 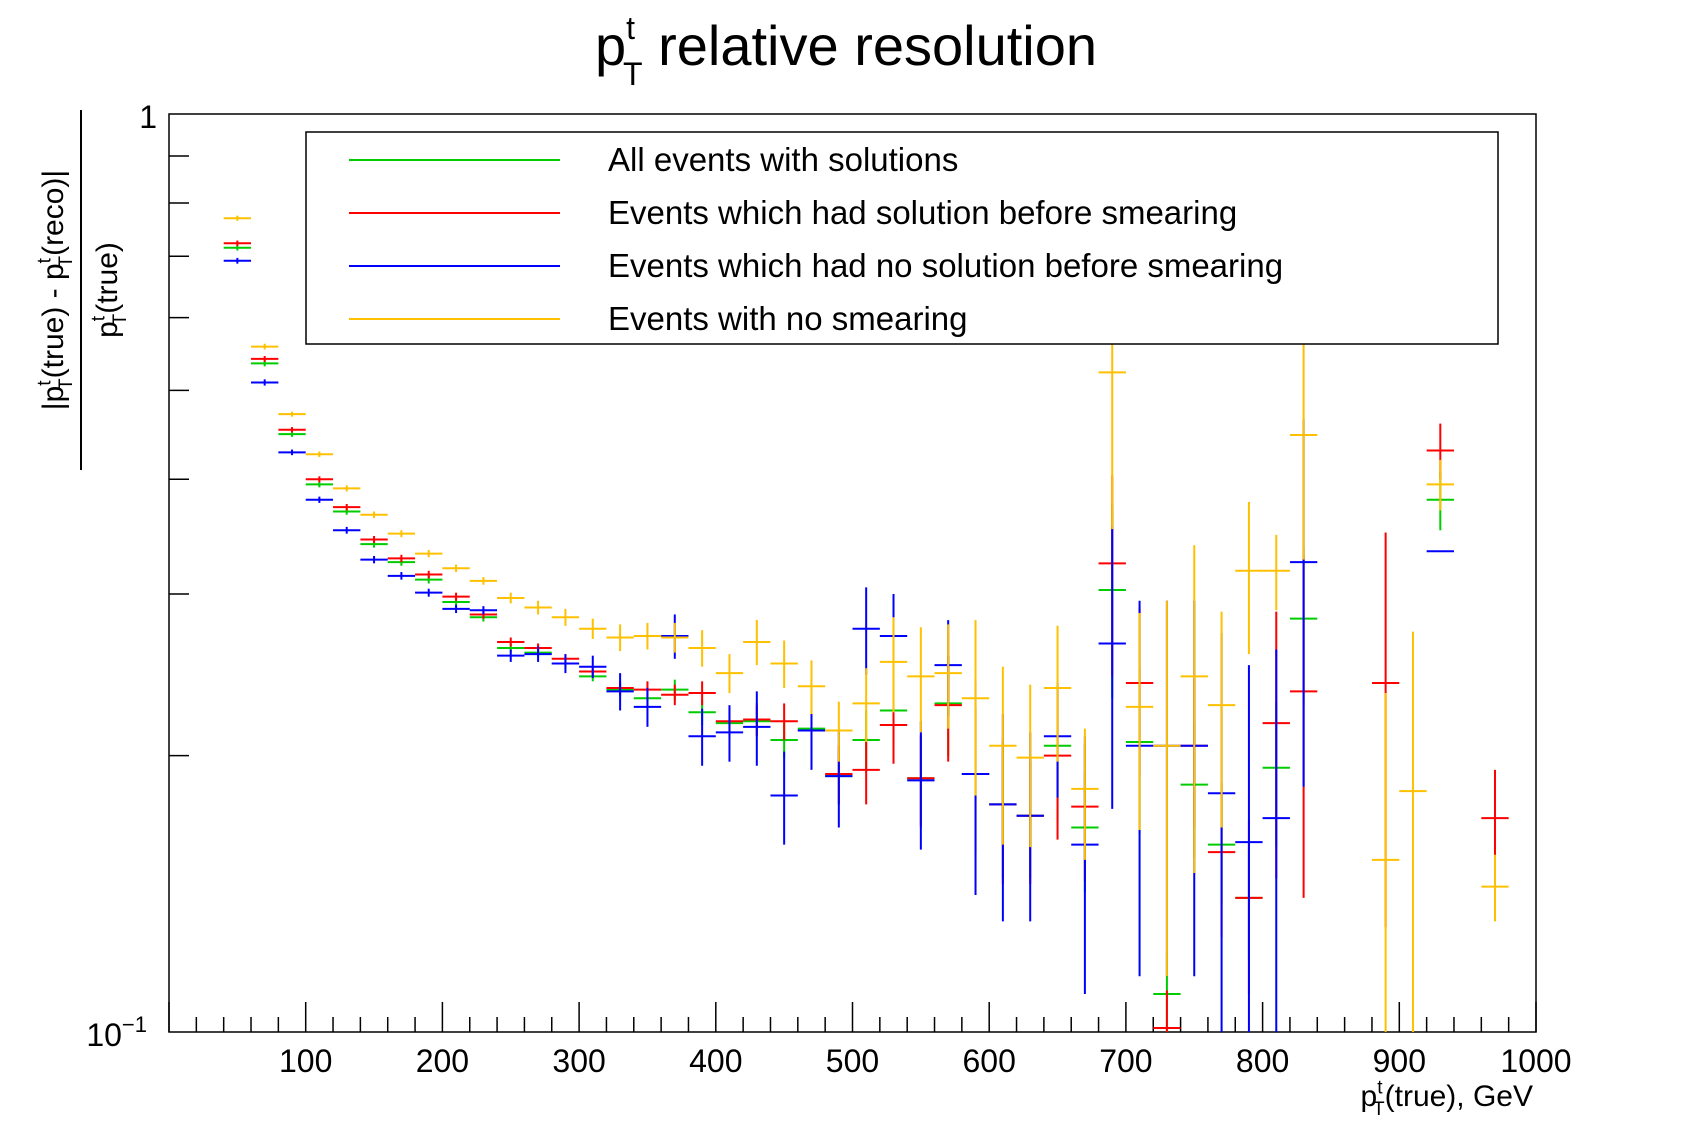 I want to click on legend-box, so click(x=902, y=238).